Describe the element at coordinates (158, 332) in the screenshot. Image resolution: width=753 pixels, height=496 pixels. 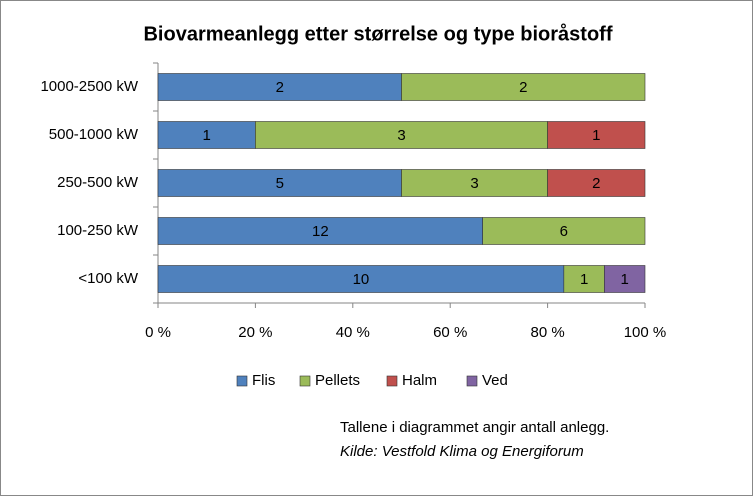
I see `x-tick-label: 0 %` at that location.